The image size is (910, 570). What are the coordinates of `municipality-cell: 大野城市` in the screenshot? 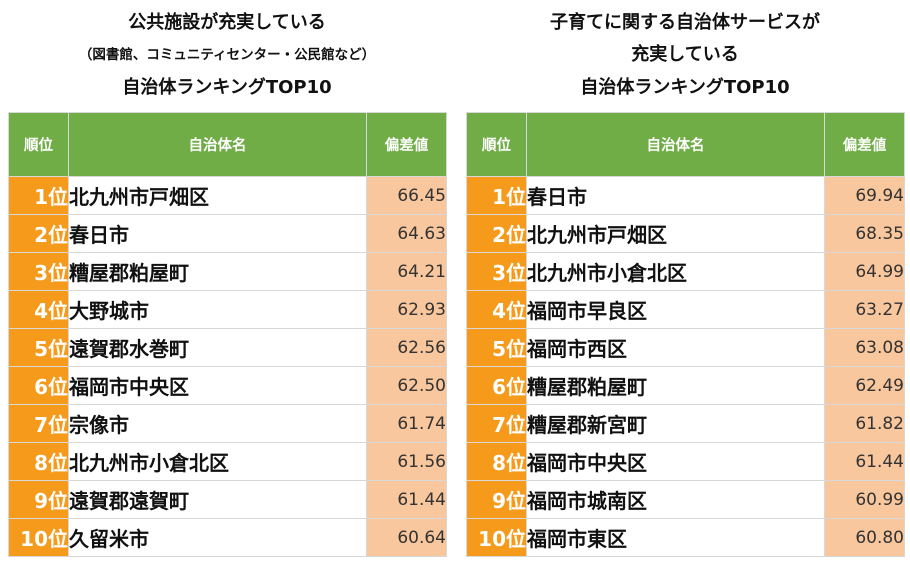 It's located at (217, 309).